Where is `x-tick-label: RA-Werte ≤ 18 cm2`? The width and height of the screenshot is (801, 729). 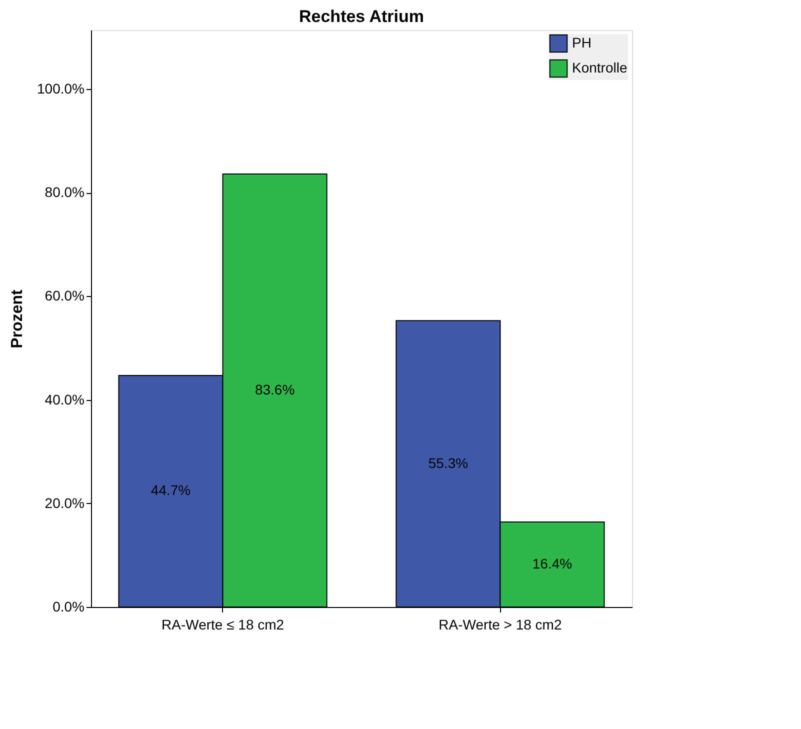 x-tick-label: RA-Werte ≤ 18 cm2 is located at coordinates (222, 624).